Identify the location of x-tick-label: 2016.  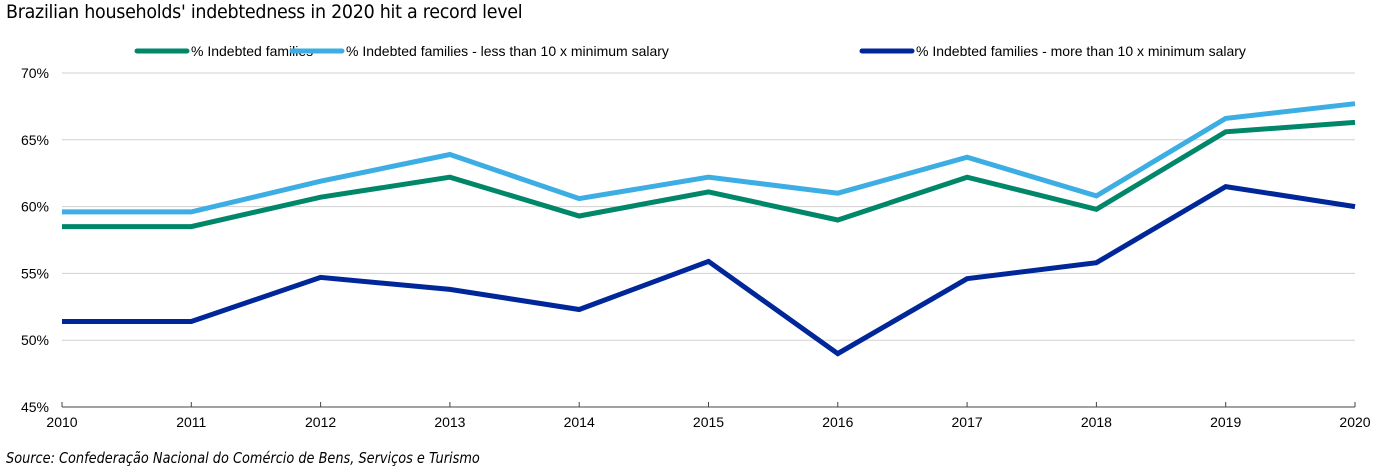
(837, 422).